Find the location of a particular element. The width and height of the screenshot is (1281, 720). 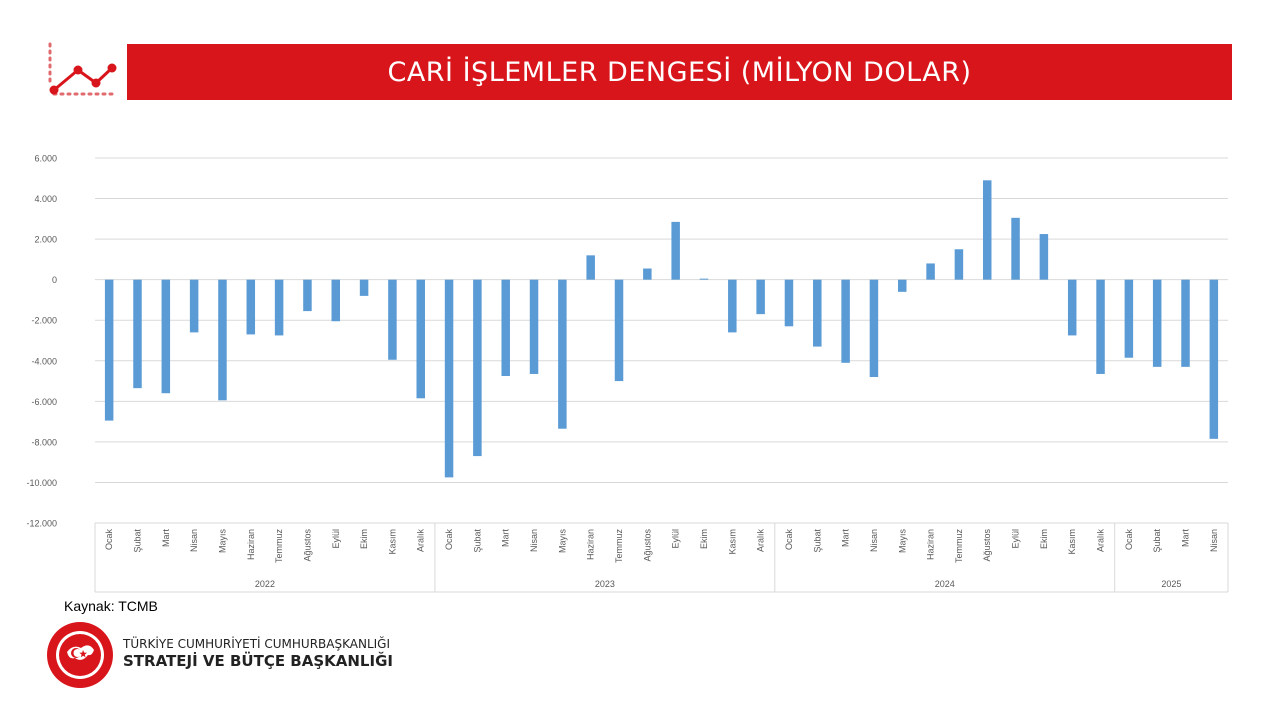

y-tick-label: 4.000 is located at coordinates (45, 199).